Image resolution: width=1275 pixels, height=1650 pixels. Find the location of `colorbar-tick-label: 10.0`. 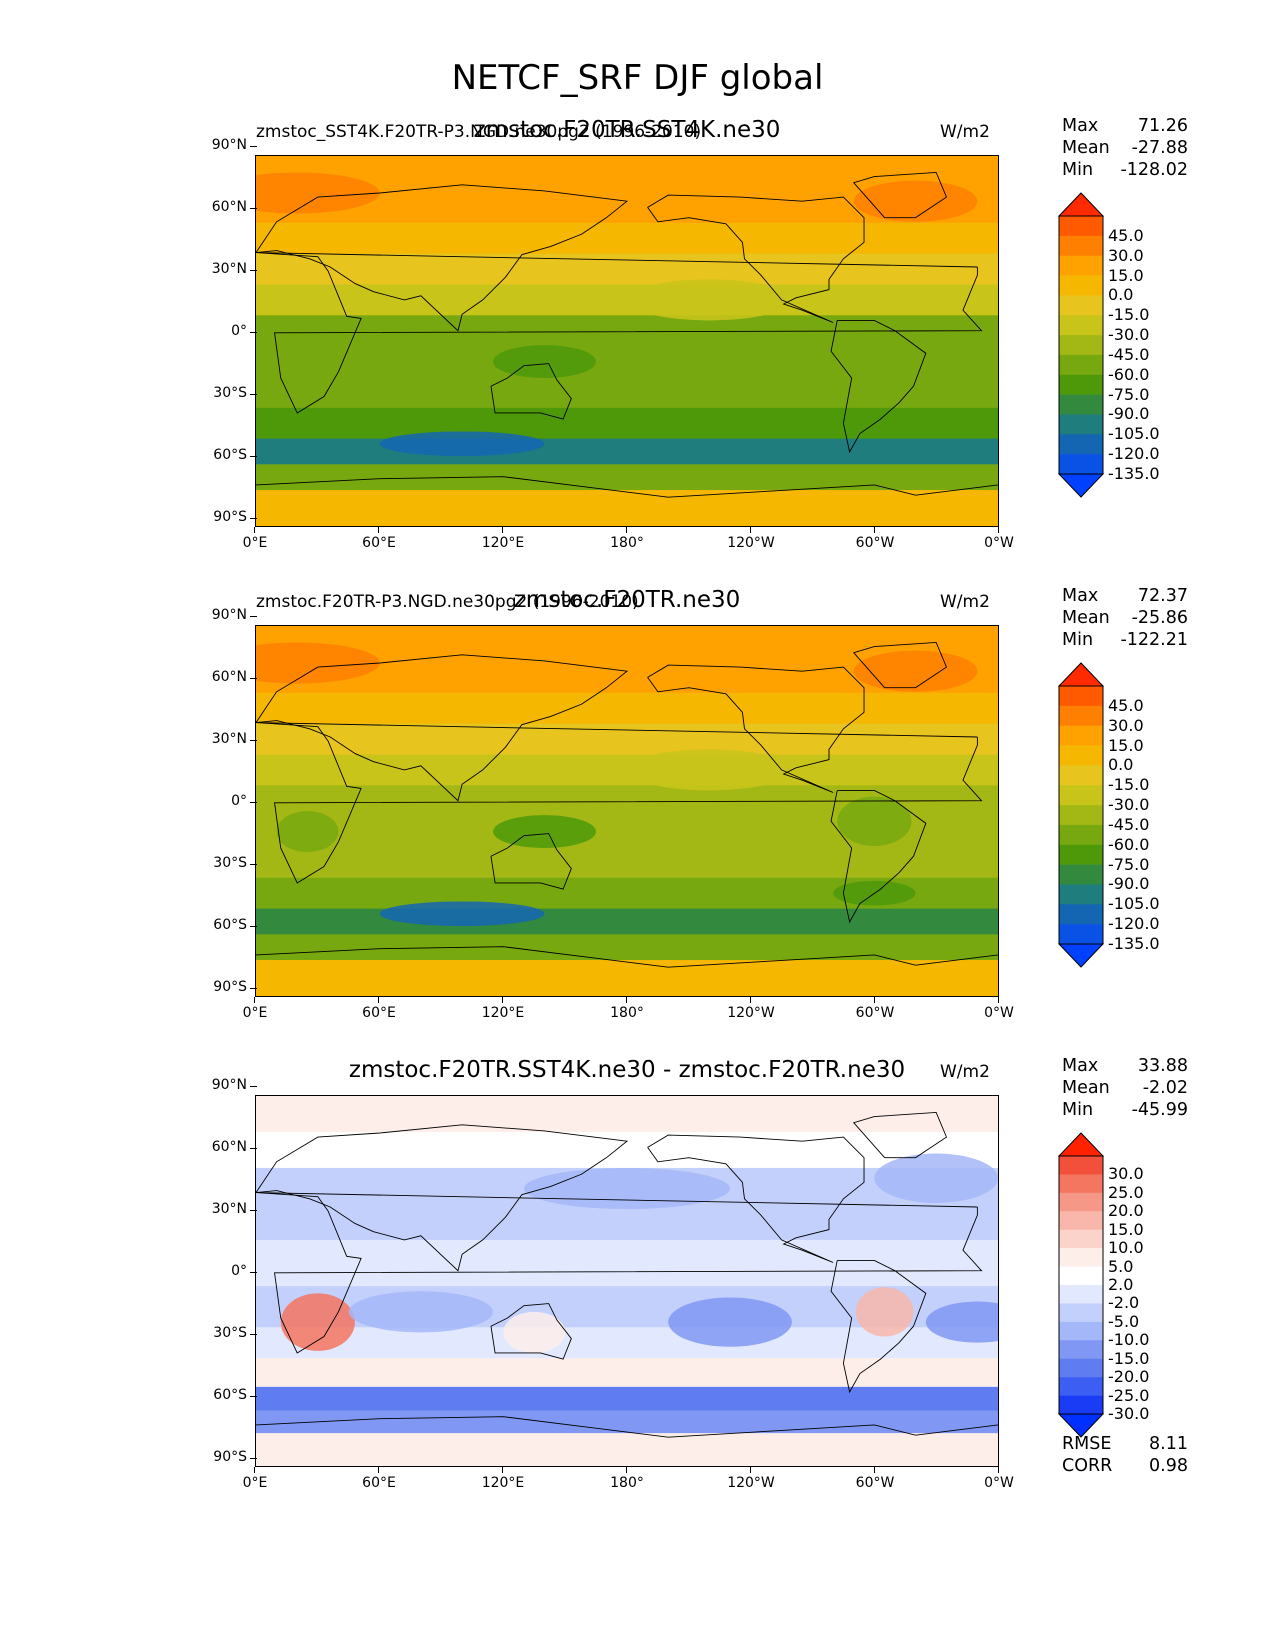

colorbar-tick-label: 10.0 is located at coordinates (1126, 1248).